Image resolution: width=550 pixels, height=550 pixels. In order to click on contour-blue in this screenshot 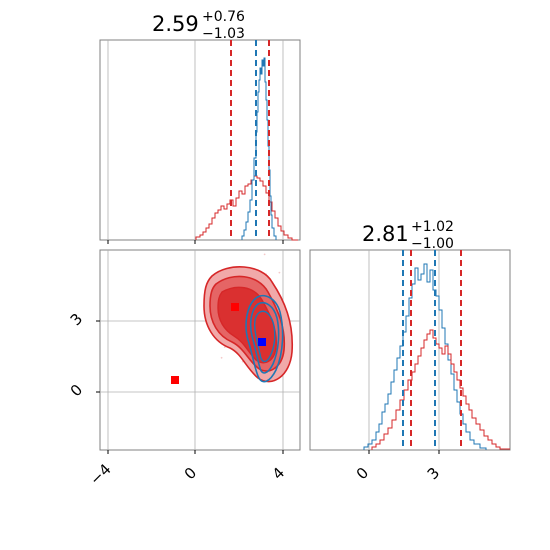, I will do `click(264, 338)`.